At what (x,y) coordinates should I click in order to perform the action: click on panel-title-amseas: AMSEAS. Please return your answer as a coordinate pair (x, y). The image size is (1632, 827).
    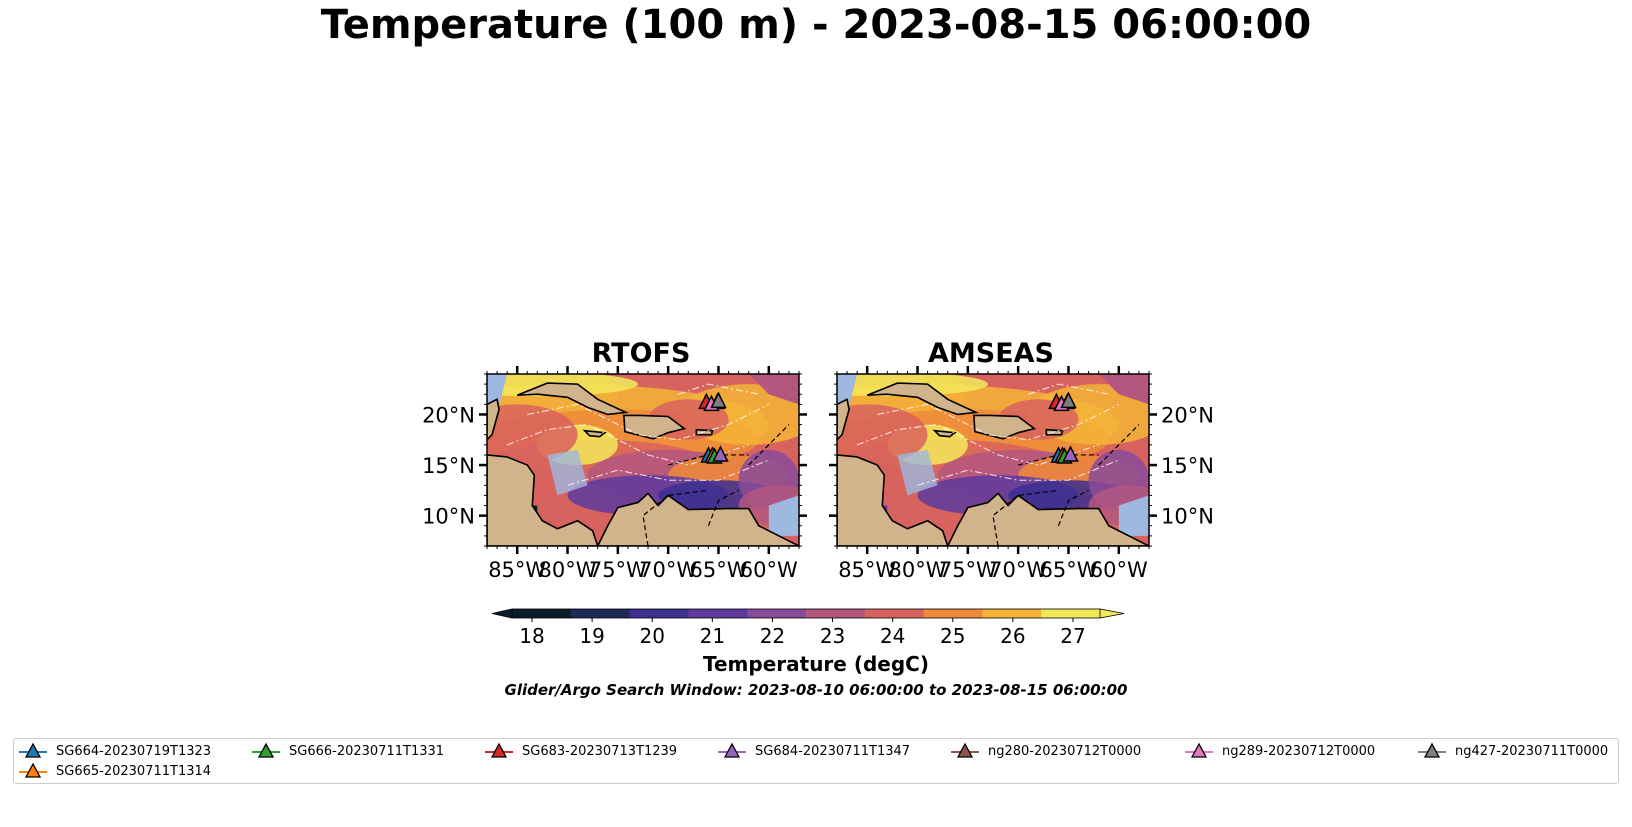
    Looking at the image, I should click on (991, 353).